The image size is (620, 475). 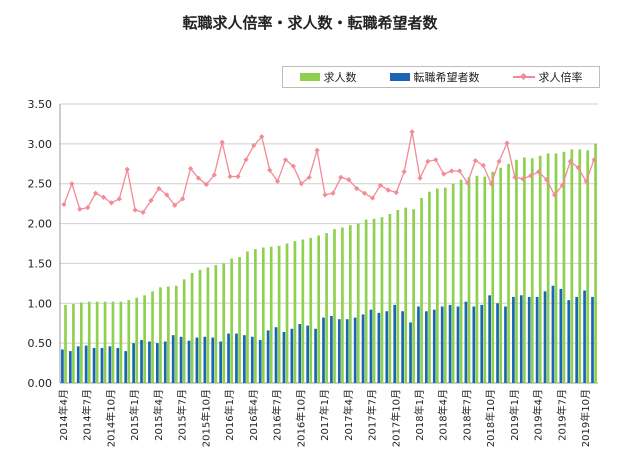 What do you see at coordinates (63, 415) in the screenshot?
I see `x-tick-label: 2014年4月` at bounding box center [63, 415].